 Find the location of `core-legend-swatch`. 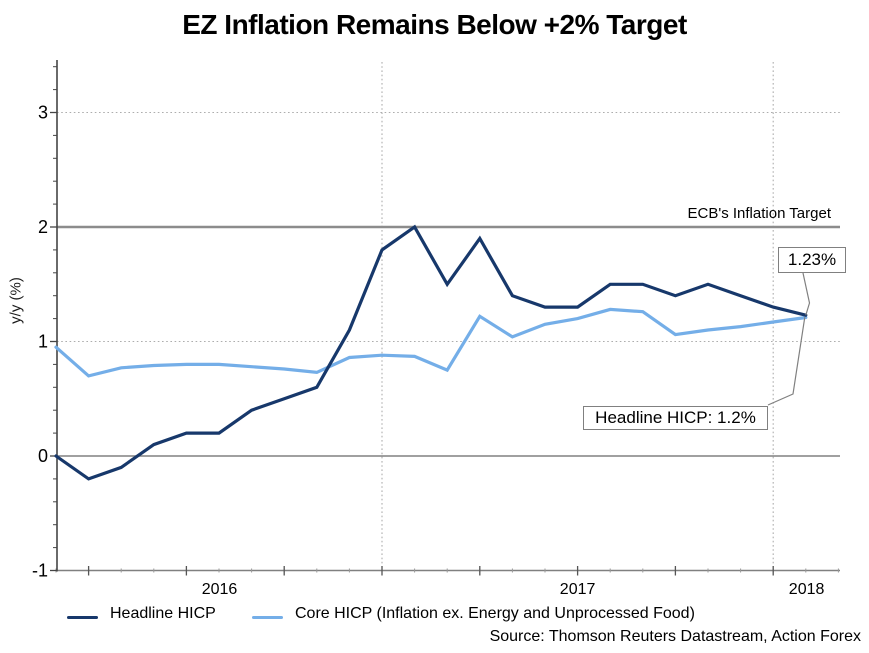

core-legend-swatch is located at coordinates (267, 617).